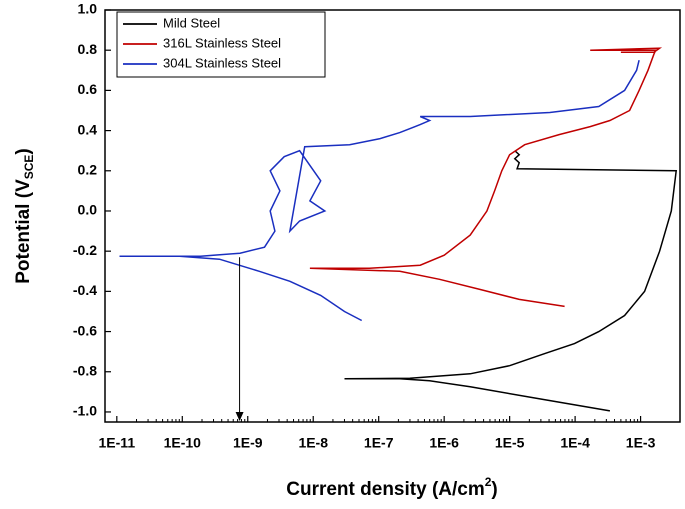 This screenshot has width=685, height=509. Describe the element at coordinates (85, 290) in the screenshot. I see `y-tick-label: -0.4` at that location.